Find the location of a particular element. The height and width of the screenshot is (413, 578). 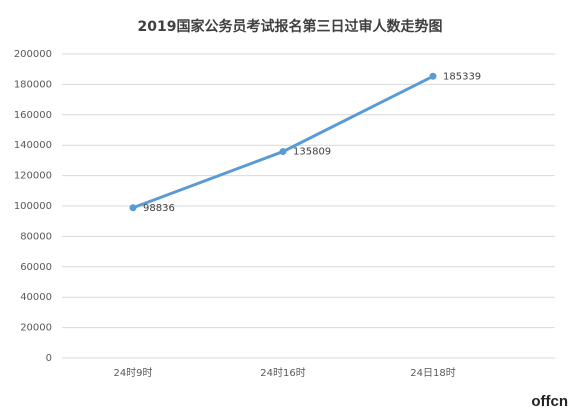

data-label: 185339 is located at coordinates (462, 76).